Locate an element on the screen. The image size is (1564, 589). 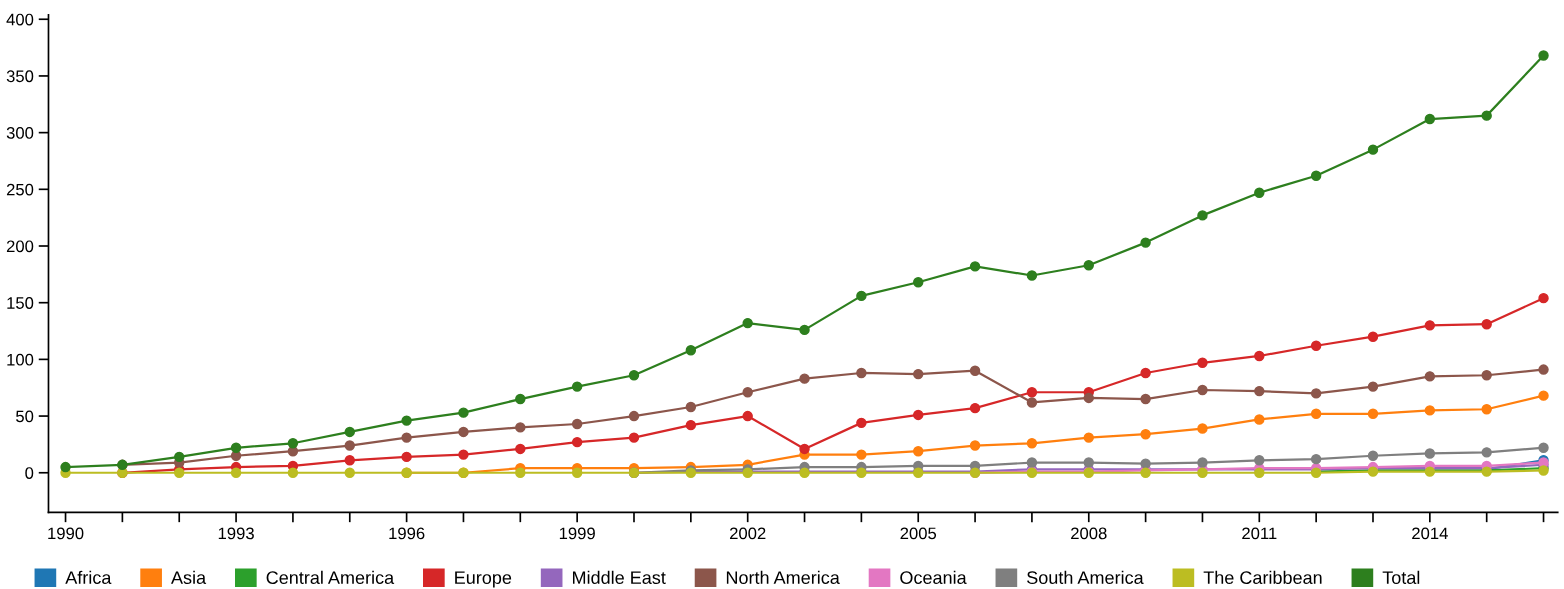
y-tick-label: 150 is located at coordinates (20, 303).